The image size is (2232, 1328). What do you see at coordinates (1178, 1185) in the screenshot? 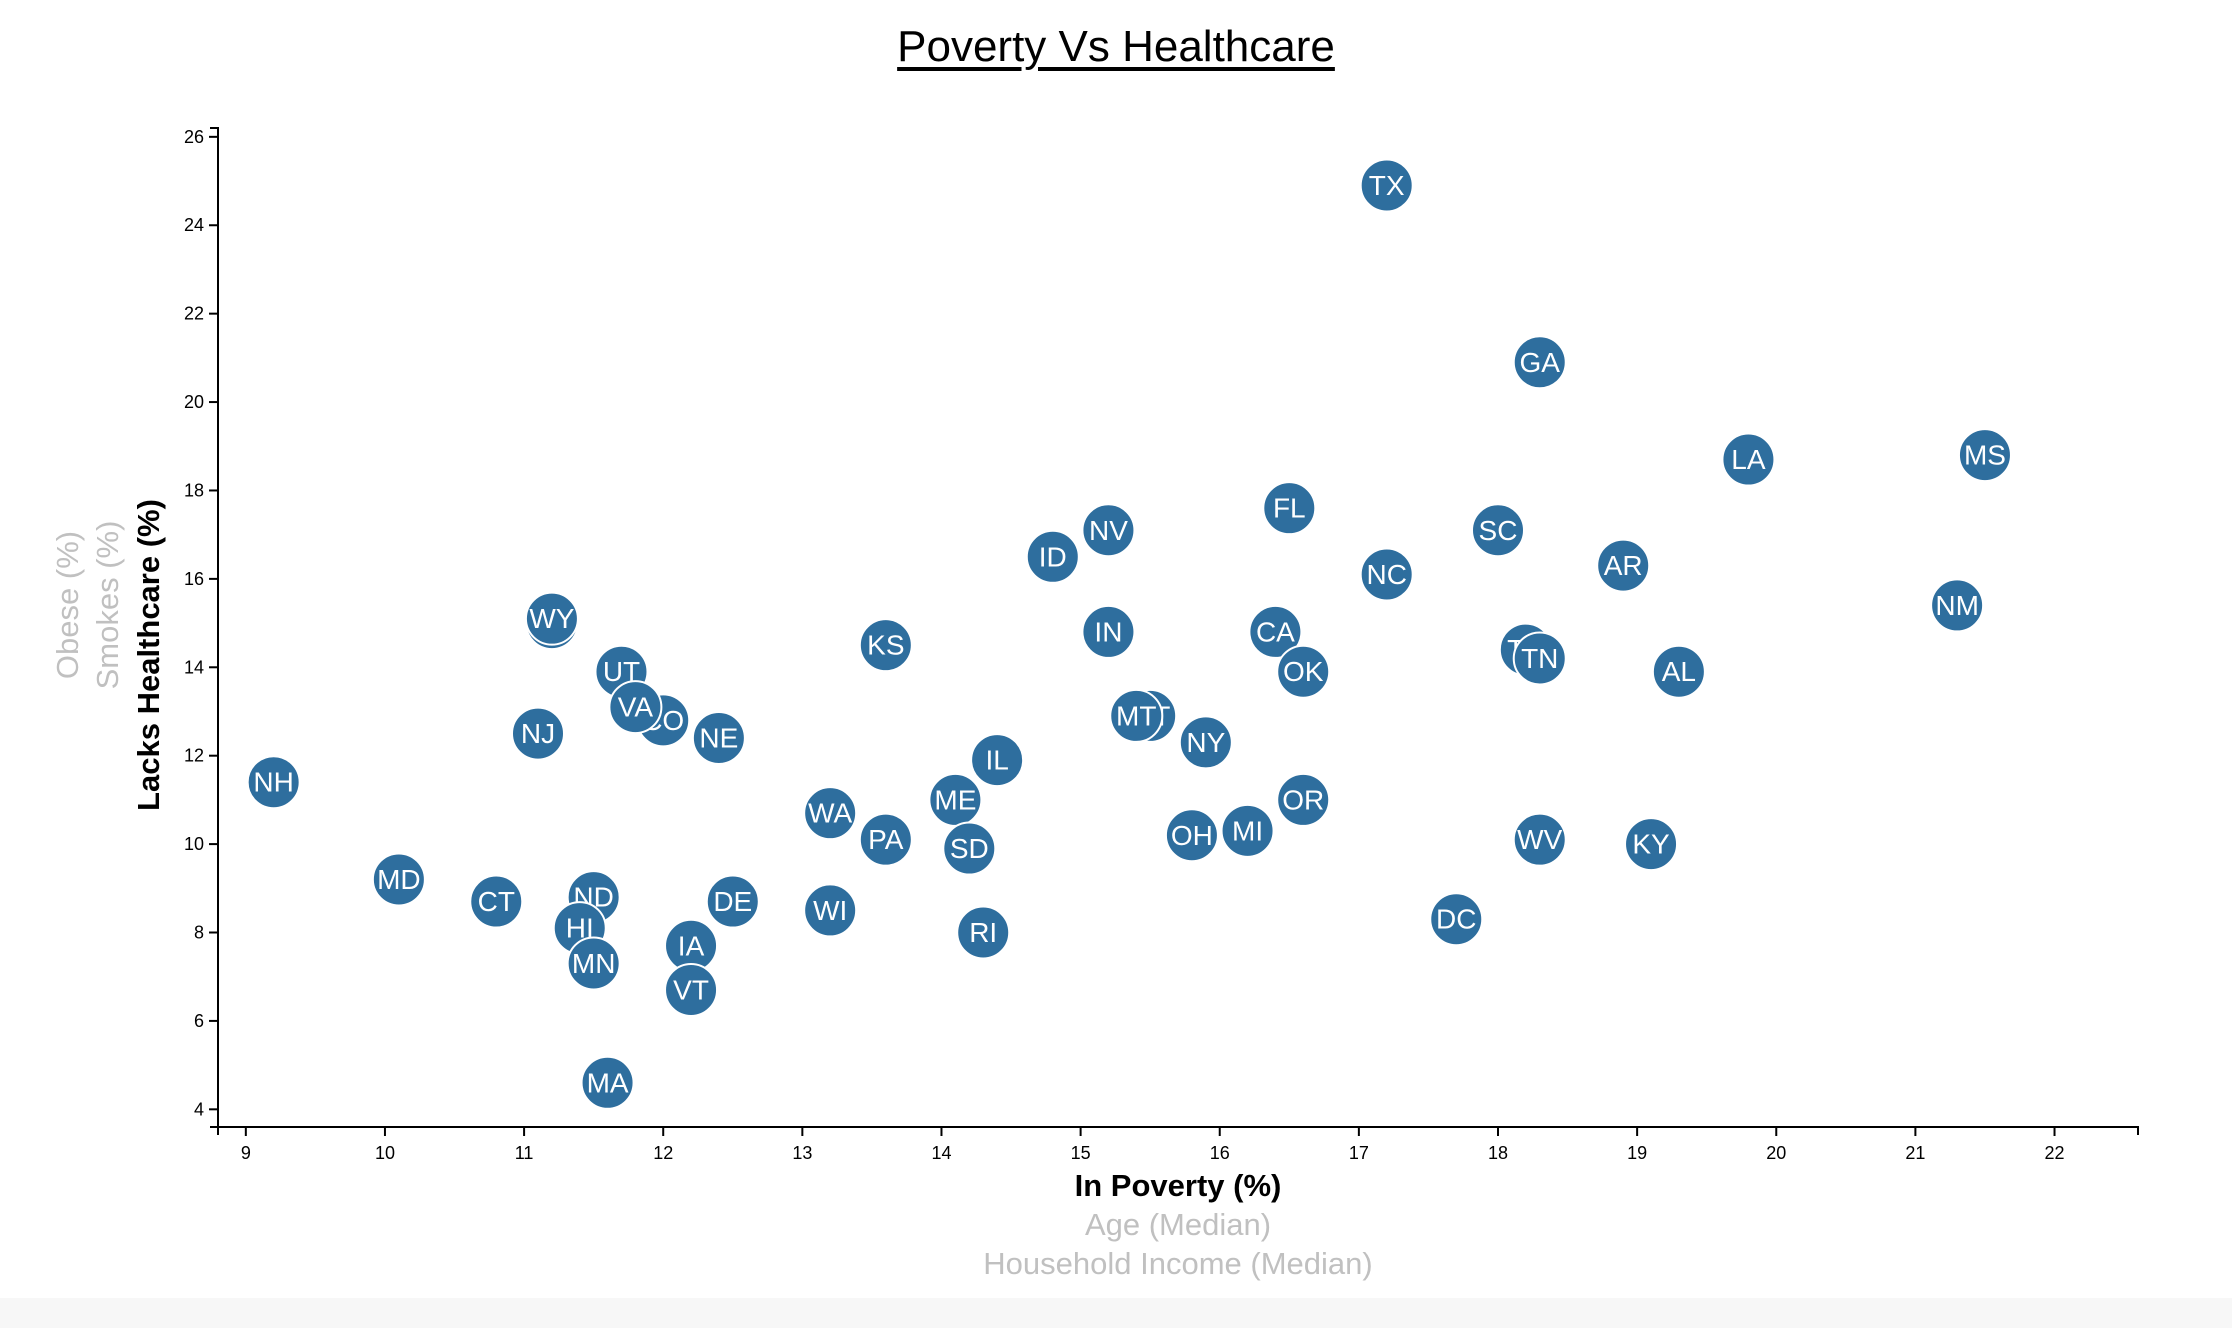
I see `x-axis-label-poverty: In Poverty (%)` at bounding box center [1178, 1185].